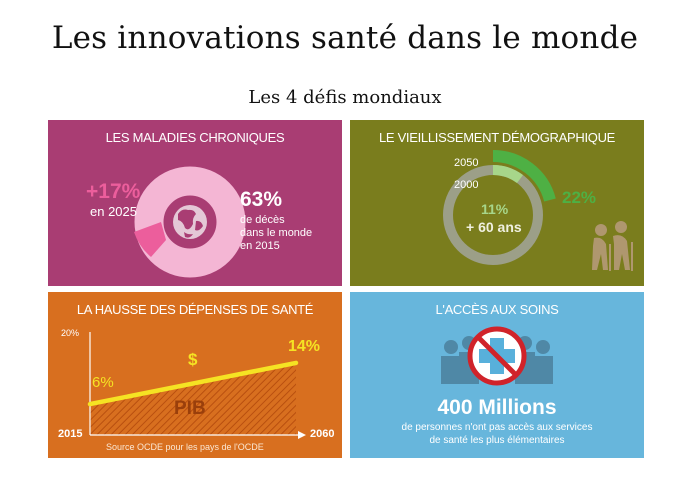 This screenshot has width=690, height=481. I want to click on aging-2000-arc, so click(507, 174).